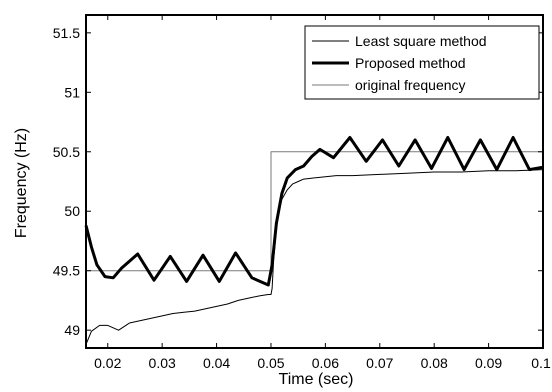  I want to click on x-tick-label: 0.06, so click(325, 363).